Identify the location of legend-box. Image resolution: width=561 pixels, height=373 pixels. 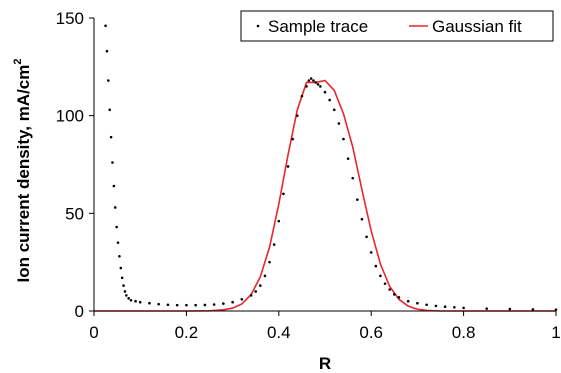
(397, 26).